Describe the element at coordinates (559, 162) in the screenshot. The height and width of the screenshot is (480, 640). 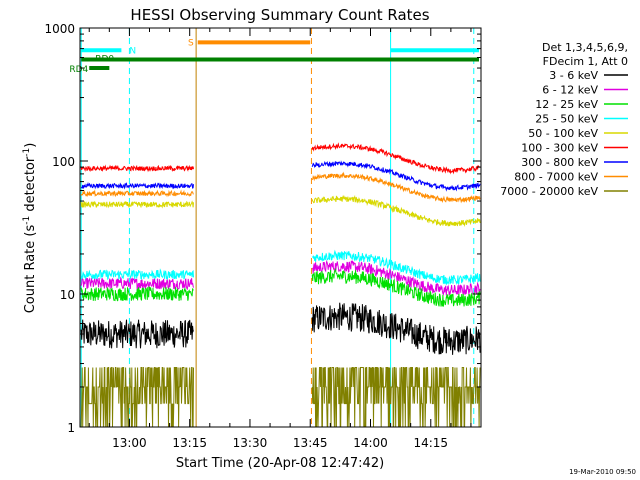
I see `legend-label: 300 - 800 keV` at that location.